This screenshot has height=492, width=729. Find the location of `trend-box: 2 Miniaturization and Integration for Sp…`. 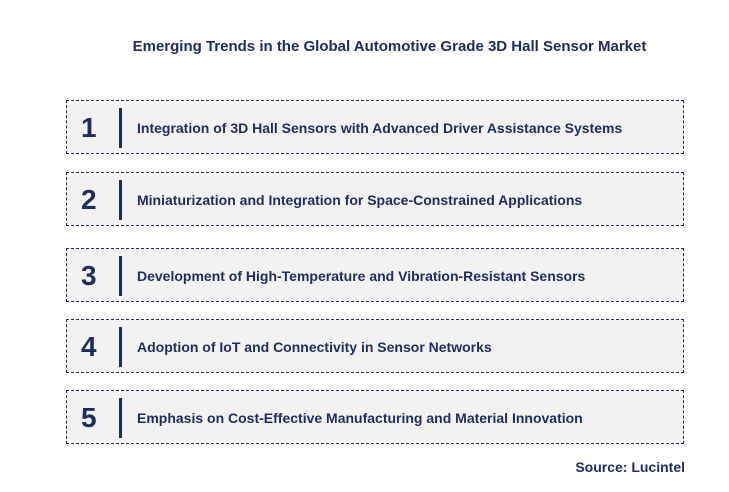

trend-box: 2 Miniaturization and Integration for Sp… is located at coordinates (375, 199).